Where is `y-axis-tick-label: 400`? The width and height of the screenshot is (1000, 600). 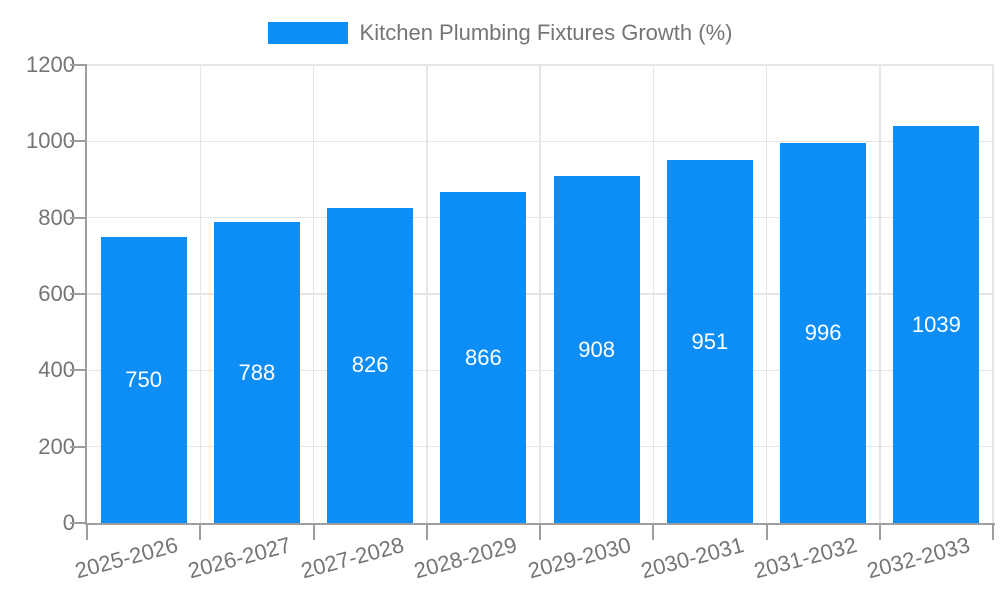
y-axis-tick-label: 400 is located at coordinates (56, 370).